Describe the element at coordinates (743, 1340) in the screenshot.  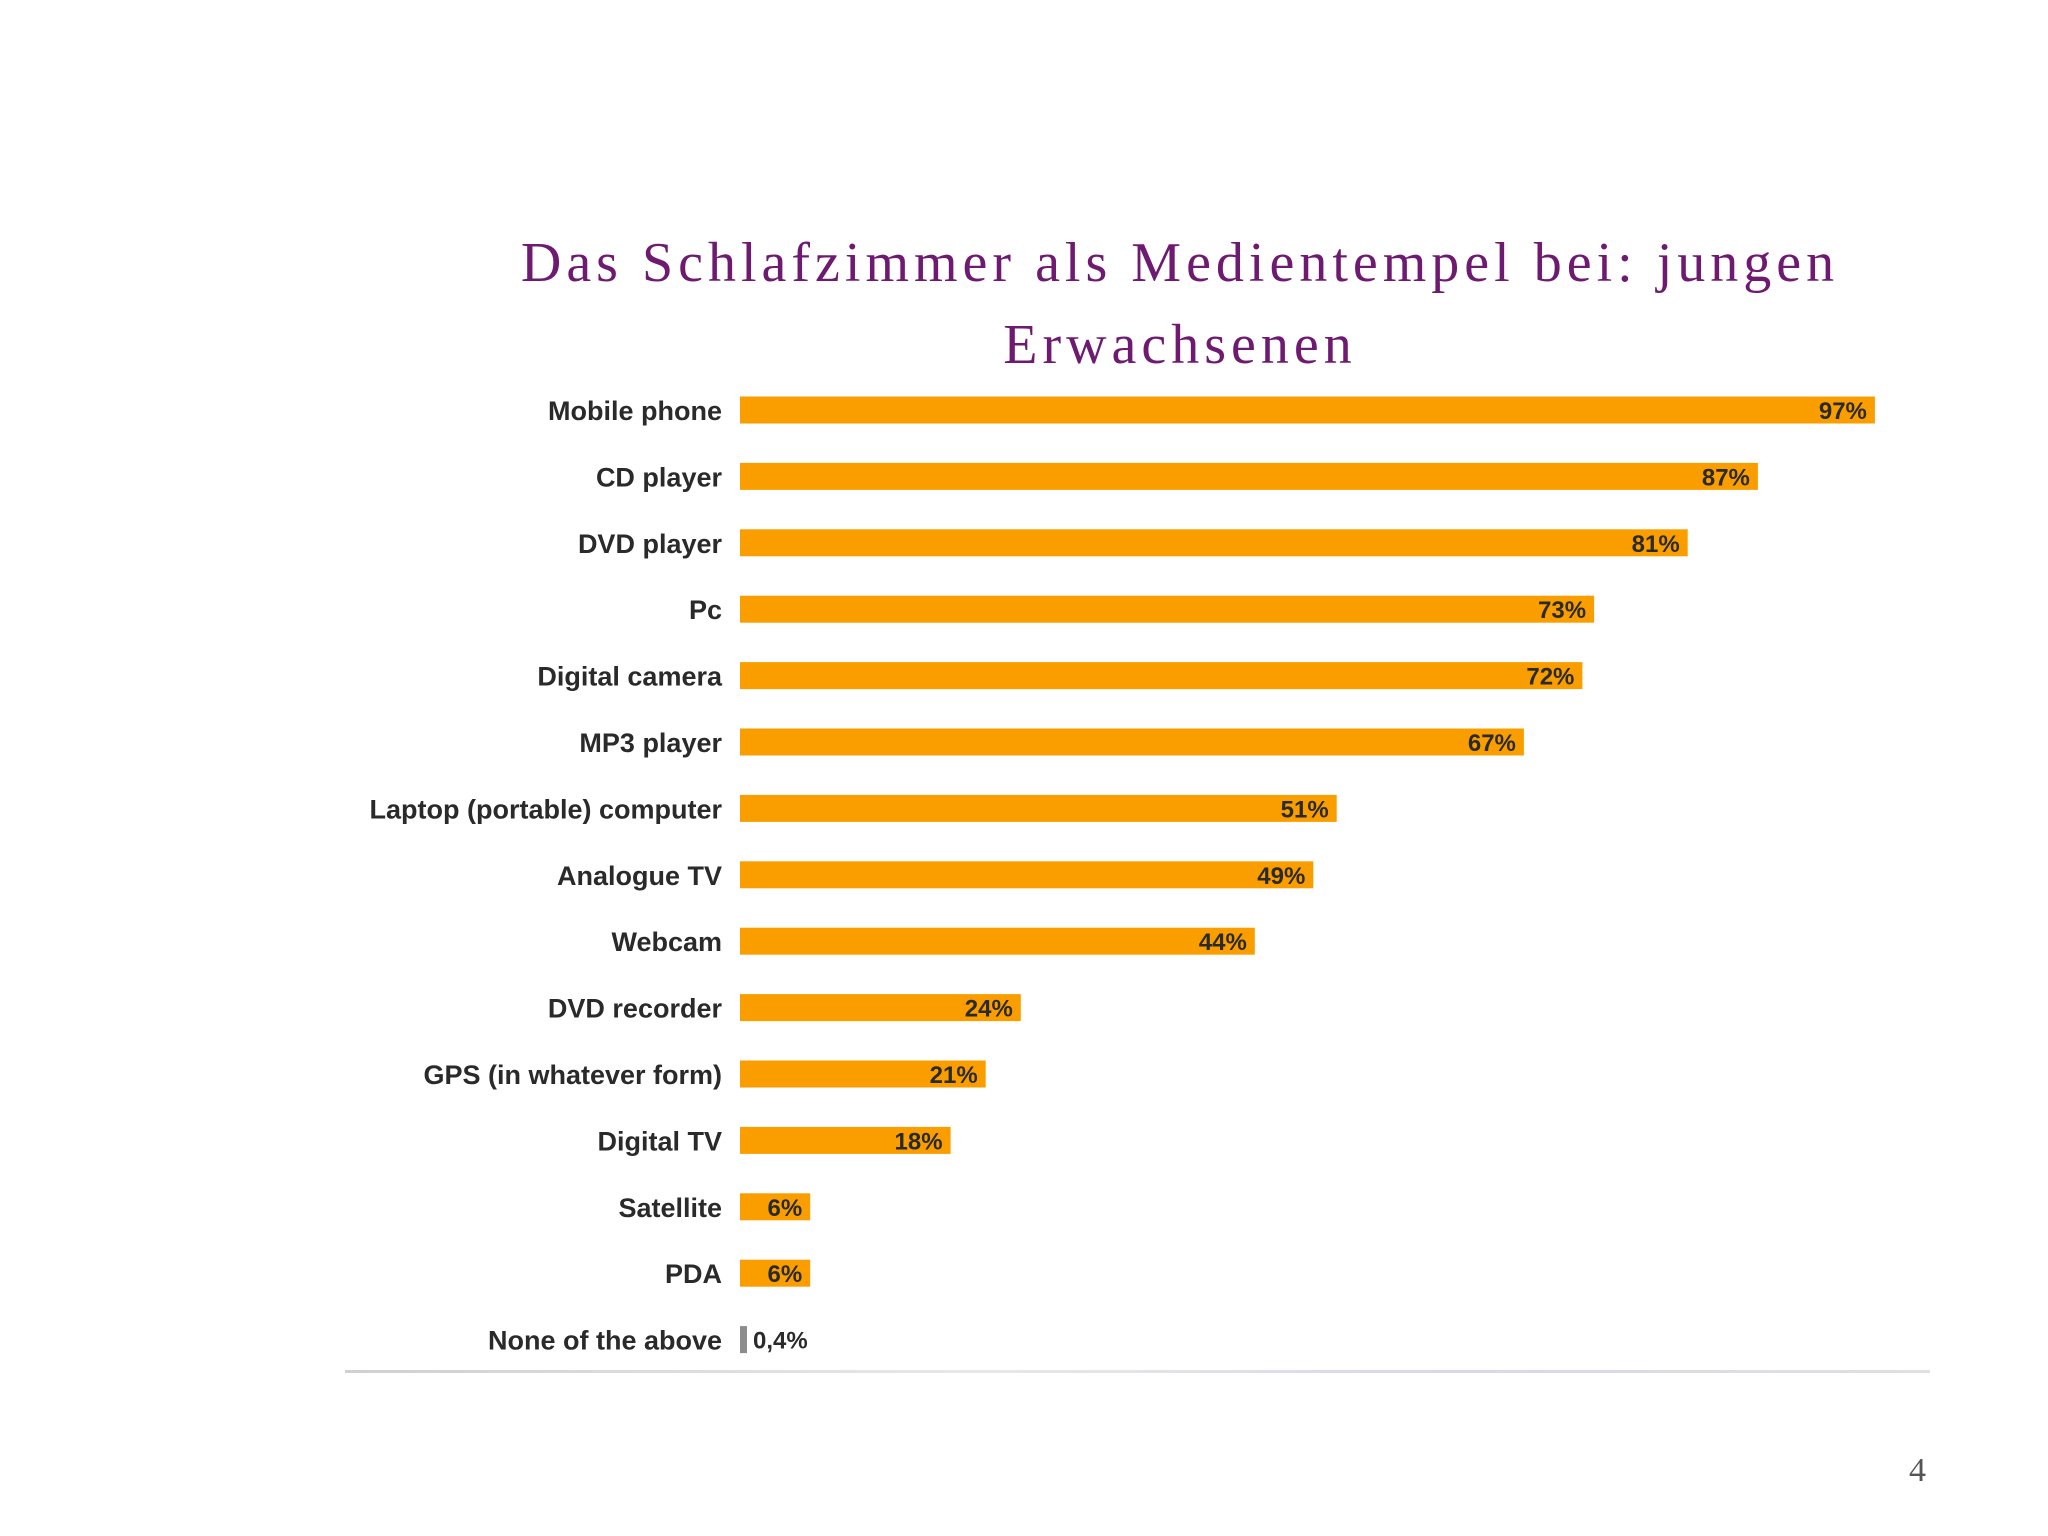
I see `bar-none-of-the-above` at that location.